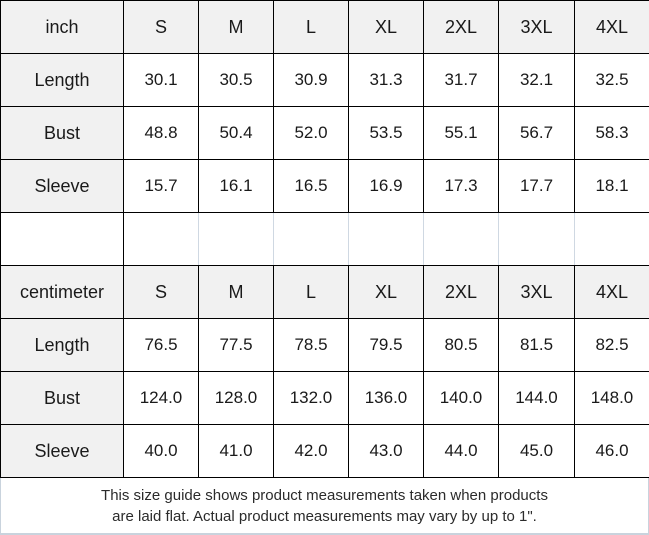  What do you see at coordinates (311, 345) in the screenshot?
I see `value-cell: 78.5` at bounding box center [311, 345].